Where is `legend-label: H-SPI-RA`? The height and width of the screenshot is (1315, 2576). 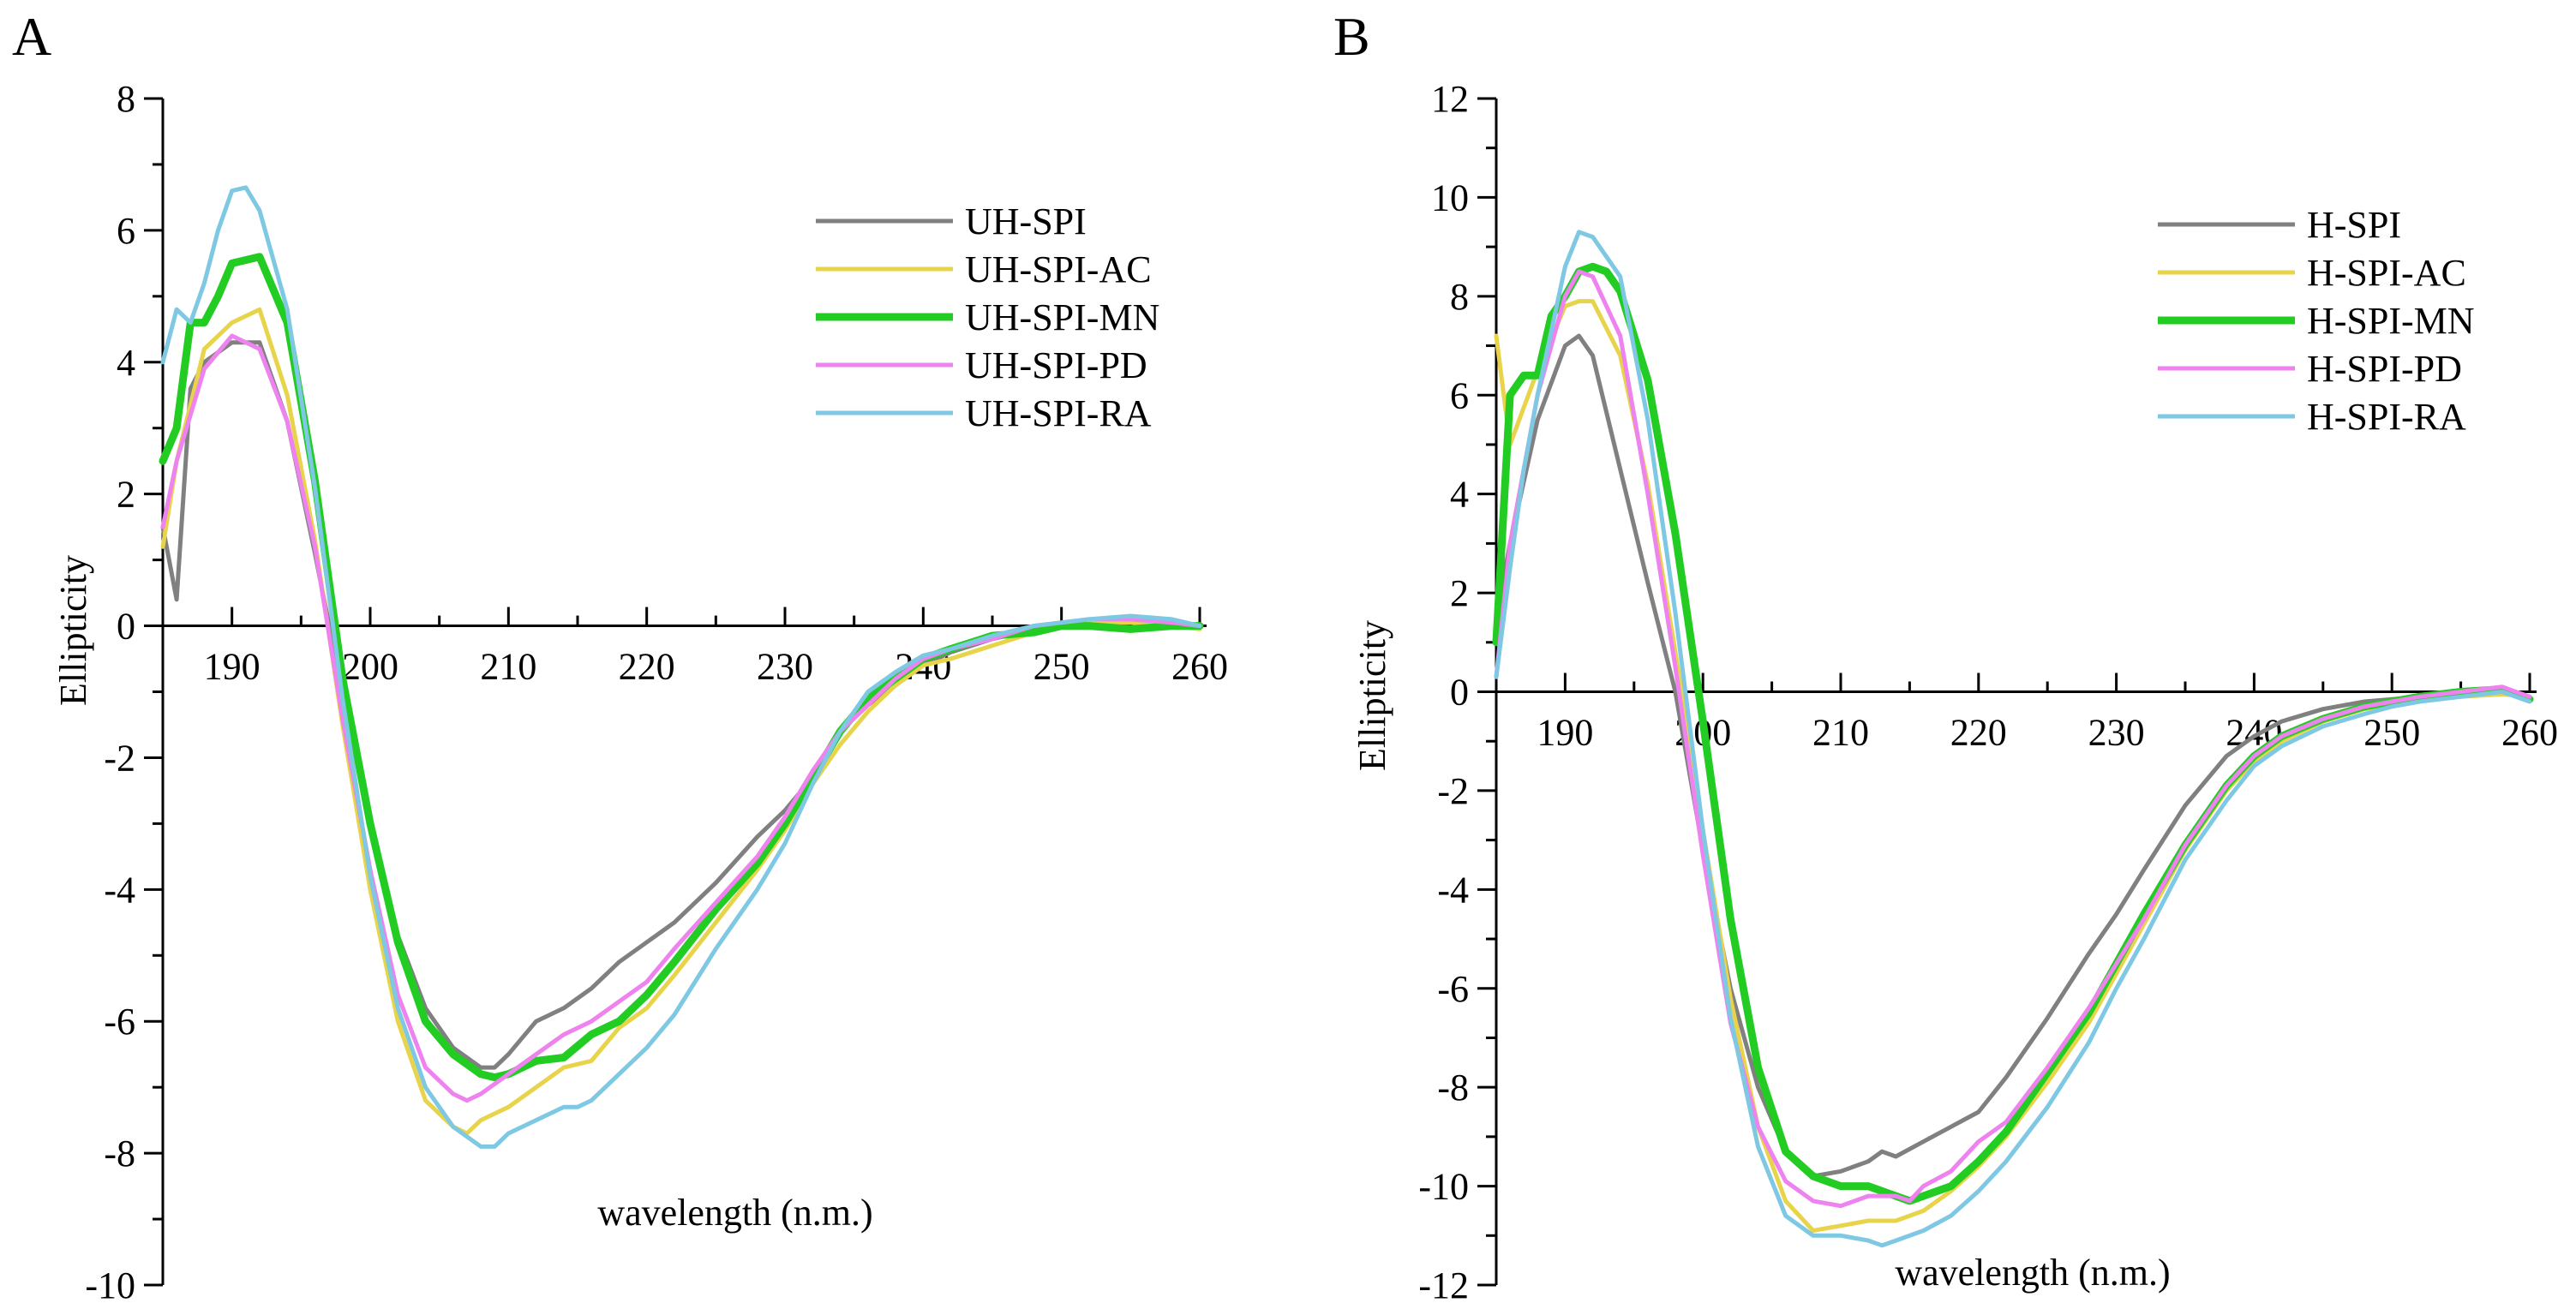
legend-label: H-SPI-RA is located at coordinates (2386, 417).